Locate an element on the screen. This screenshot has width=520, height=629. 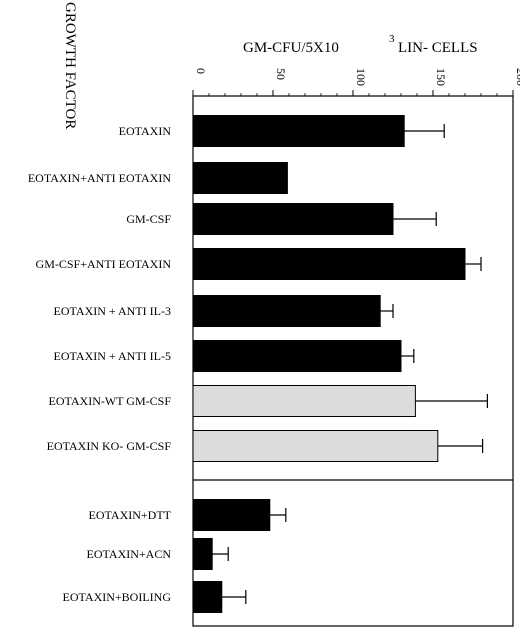
chart-title-superscript: 3 is located at coordinates (392, 39).